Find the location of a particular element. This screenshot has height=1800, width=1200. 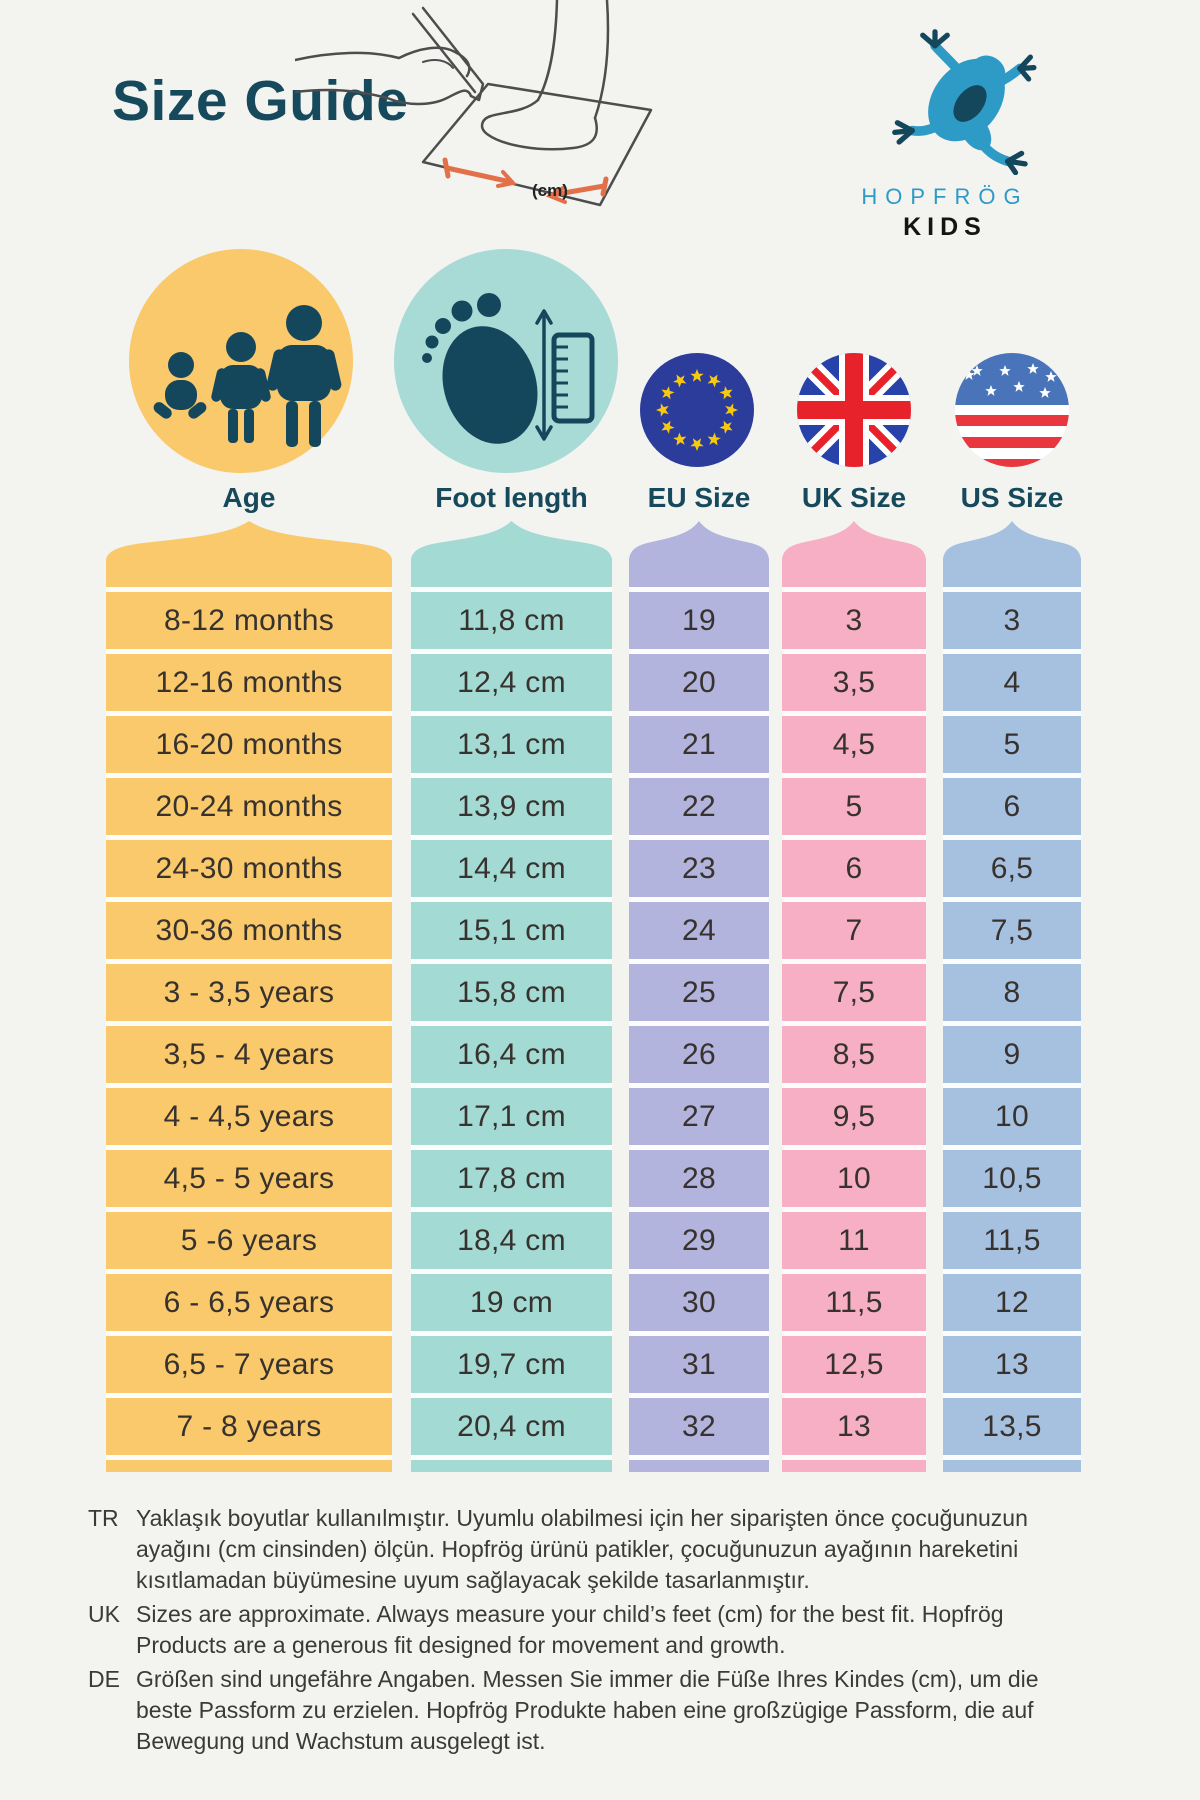

table-cell-age-5: 30-36 months is located at coordinates (249, 930).